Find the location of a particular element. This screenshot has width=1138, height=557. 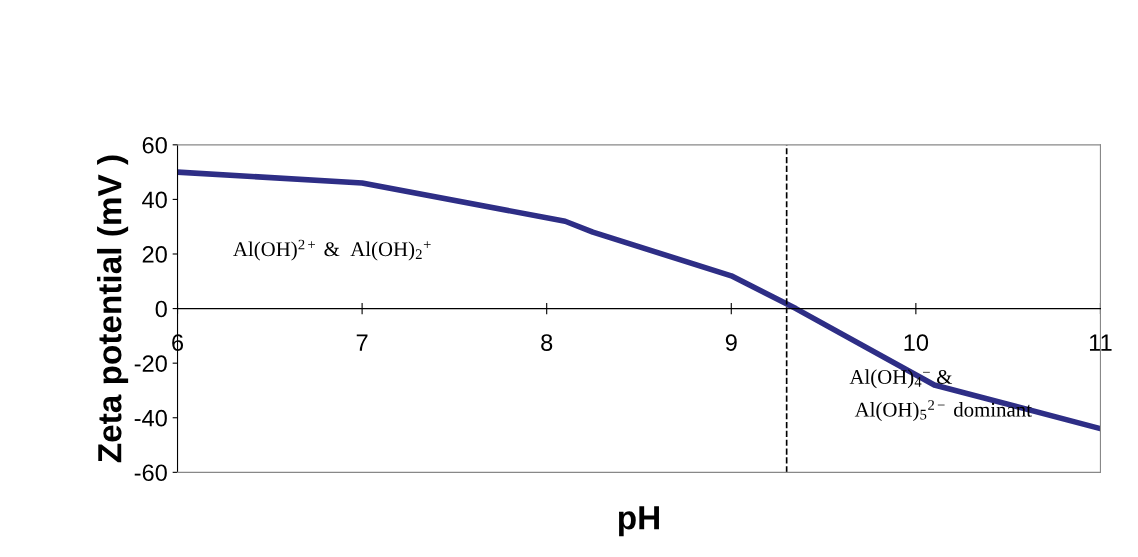

x-tick-label: 9 is located at coordinates (731, 342).